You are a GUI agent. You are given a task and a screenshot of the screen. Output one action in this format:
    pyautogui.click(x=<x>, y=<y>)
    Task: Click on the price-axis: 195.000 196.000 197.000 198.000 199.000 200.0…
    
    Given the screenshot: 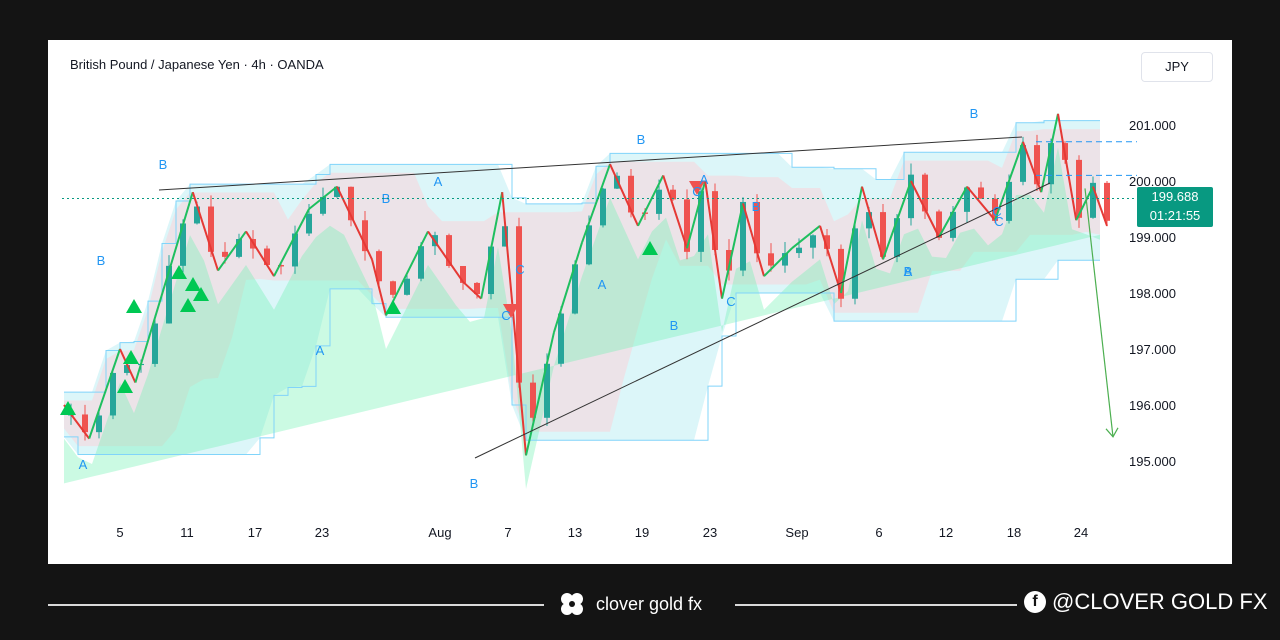 What is the action you would take?
    pyautogui.click(x=1152, y=293)
    